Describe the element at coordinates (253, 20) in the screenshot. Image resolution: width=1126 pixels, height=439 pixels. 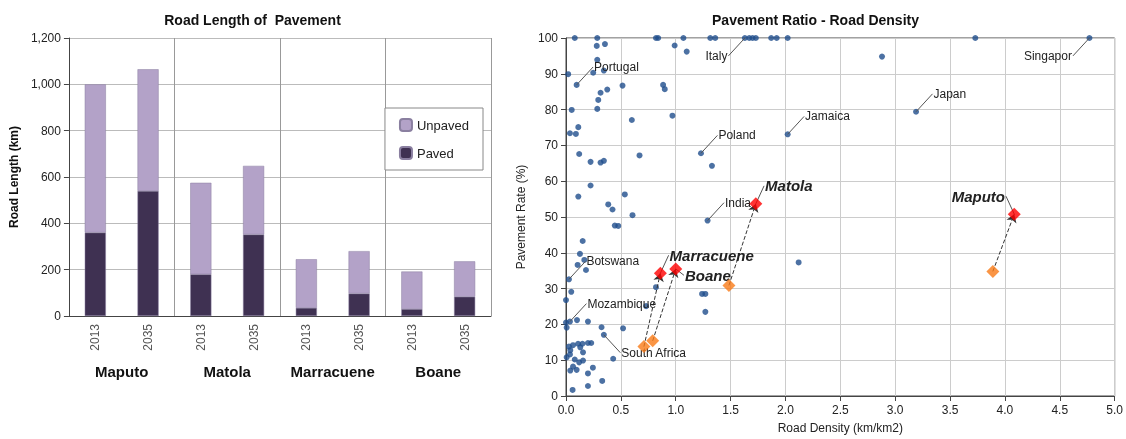
I see `chart-title: Road Length of Pavement` at that location.